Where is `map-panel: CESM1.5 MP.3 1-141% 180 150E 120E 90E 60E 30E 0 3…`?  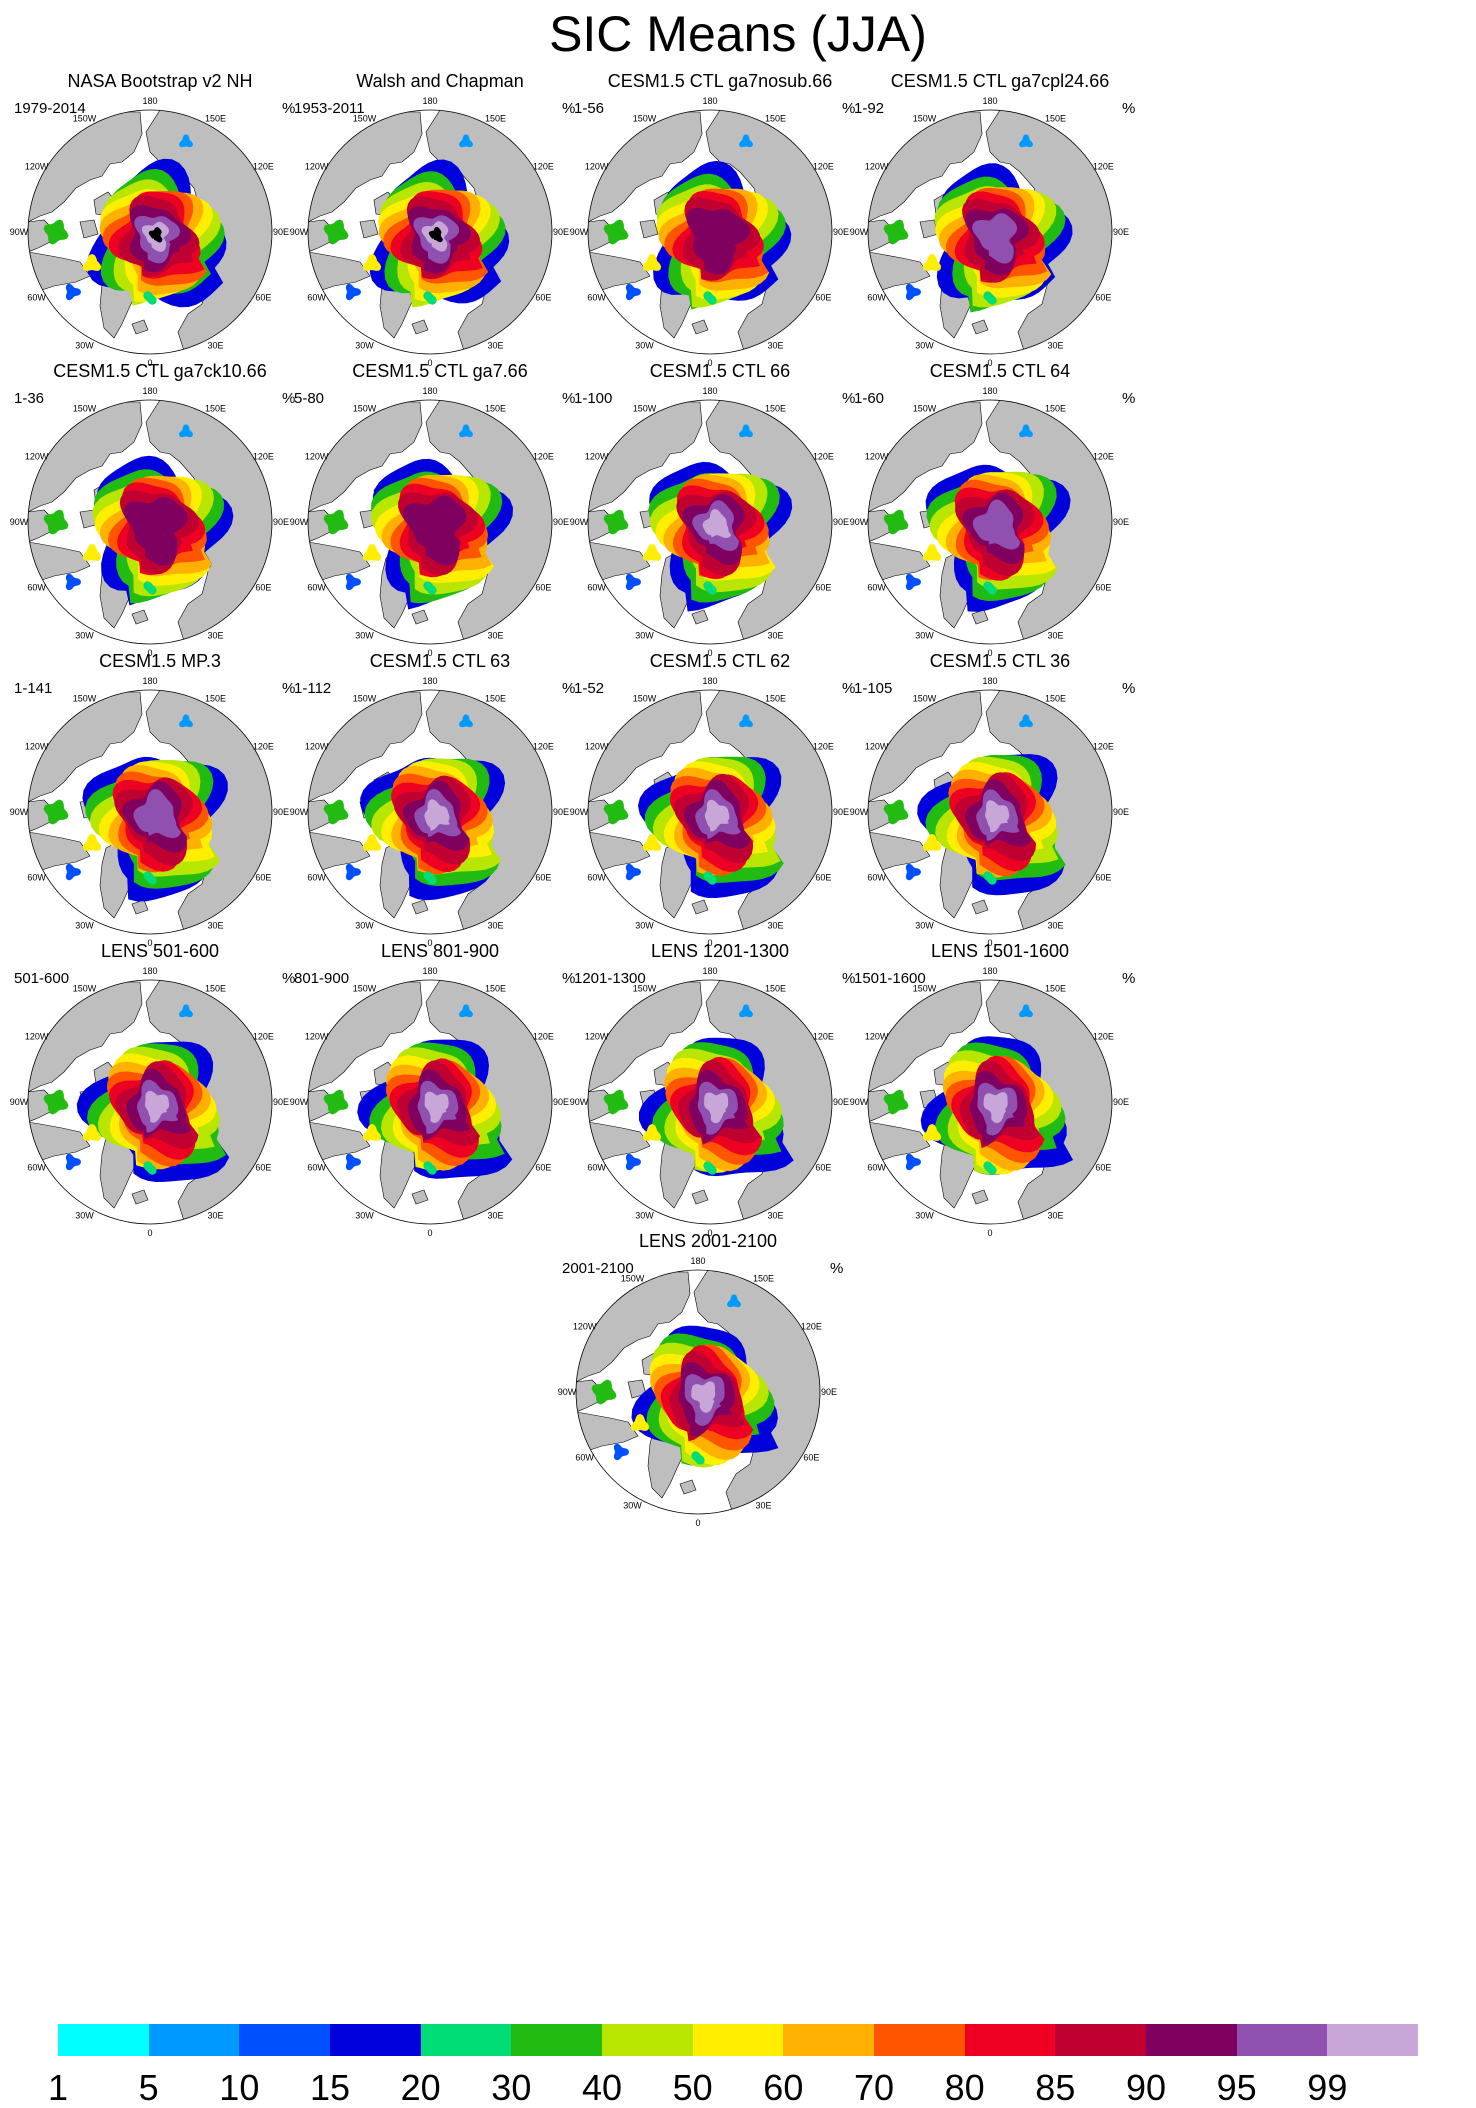
map-panel: CESM1.5 MP.3 1-141% 180 150E 120E 90E 60E 30E 0 3… is located at coordinates (175, 840).